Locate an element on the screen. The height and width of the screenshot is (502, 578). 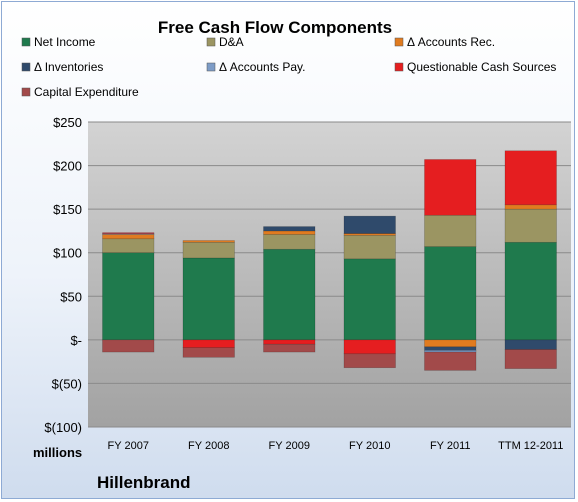
bar-accounts-rec-fy-2008 is located at coordinates (208, 241).